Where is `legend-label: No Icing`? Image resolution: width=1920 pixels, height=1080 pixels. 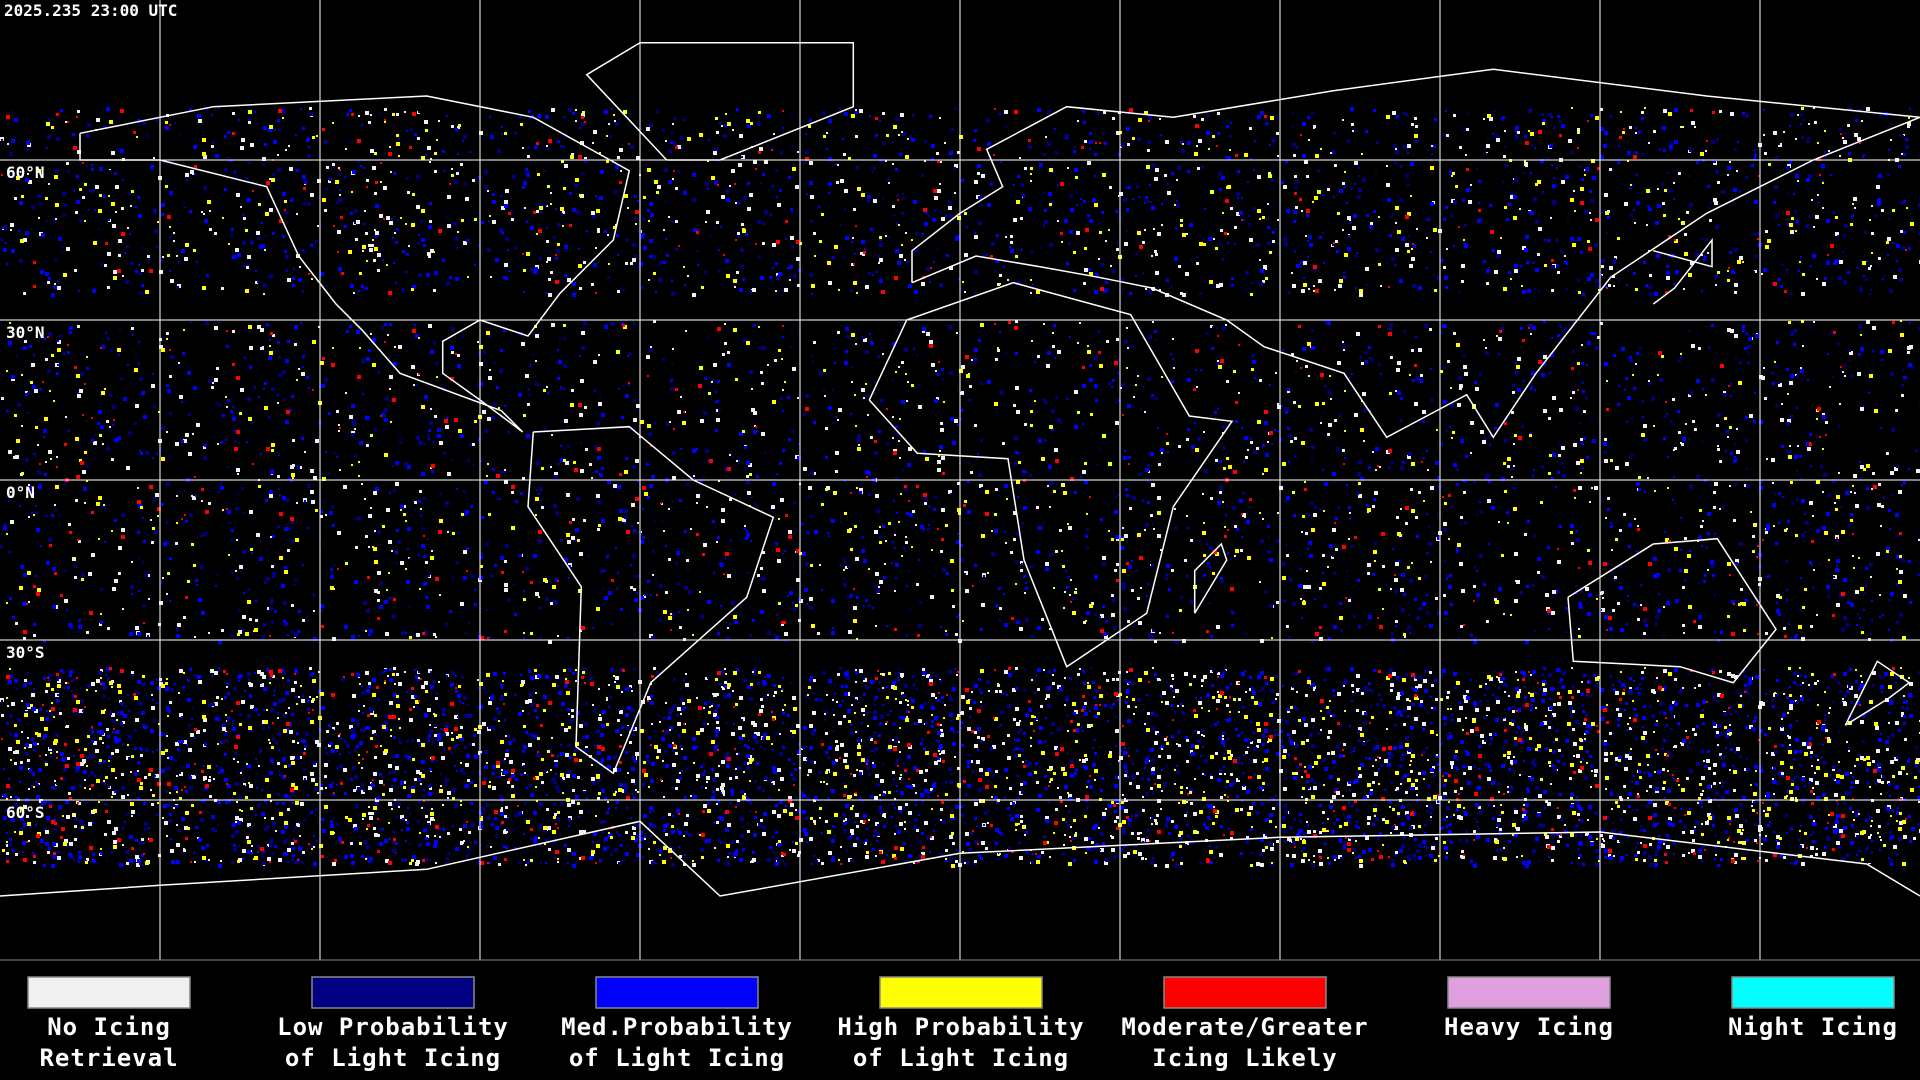 legend-label: No Icing is located at coordinates (109, 1027).